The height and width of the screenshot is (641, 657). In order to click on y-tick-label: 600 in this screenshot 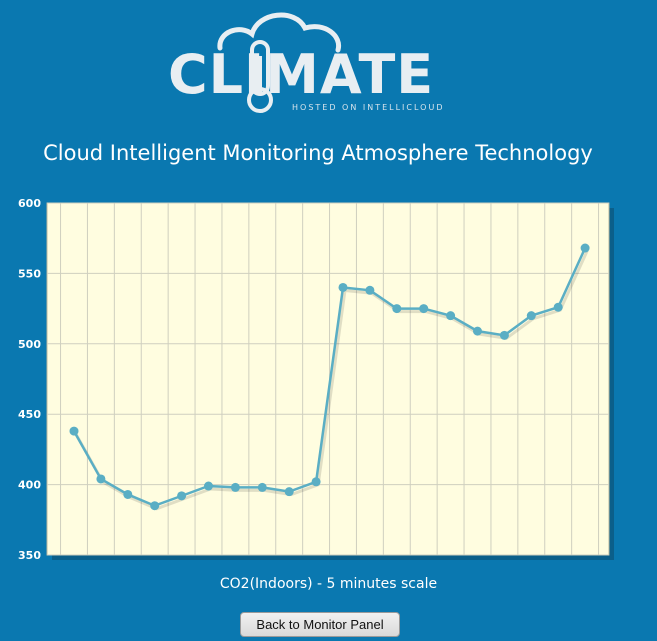, I will do `click(29, 203)`.